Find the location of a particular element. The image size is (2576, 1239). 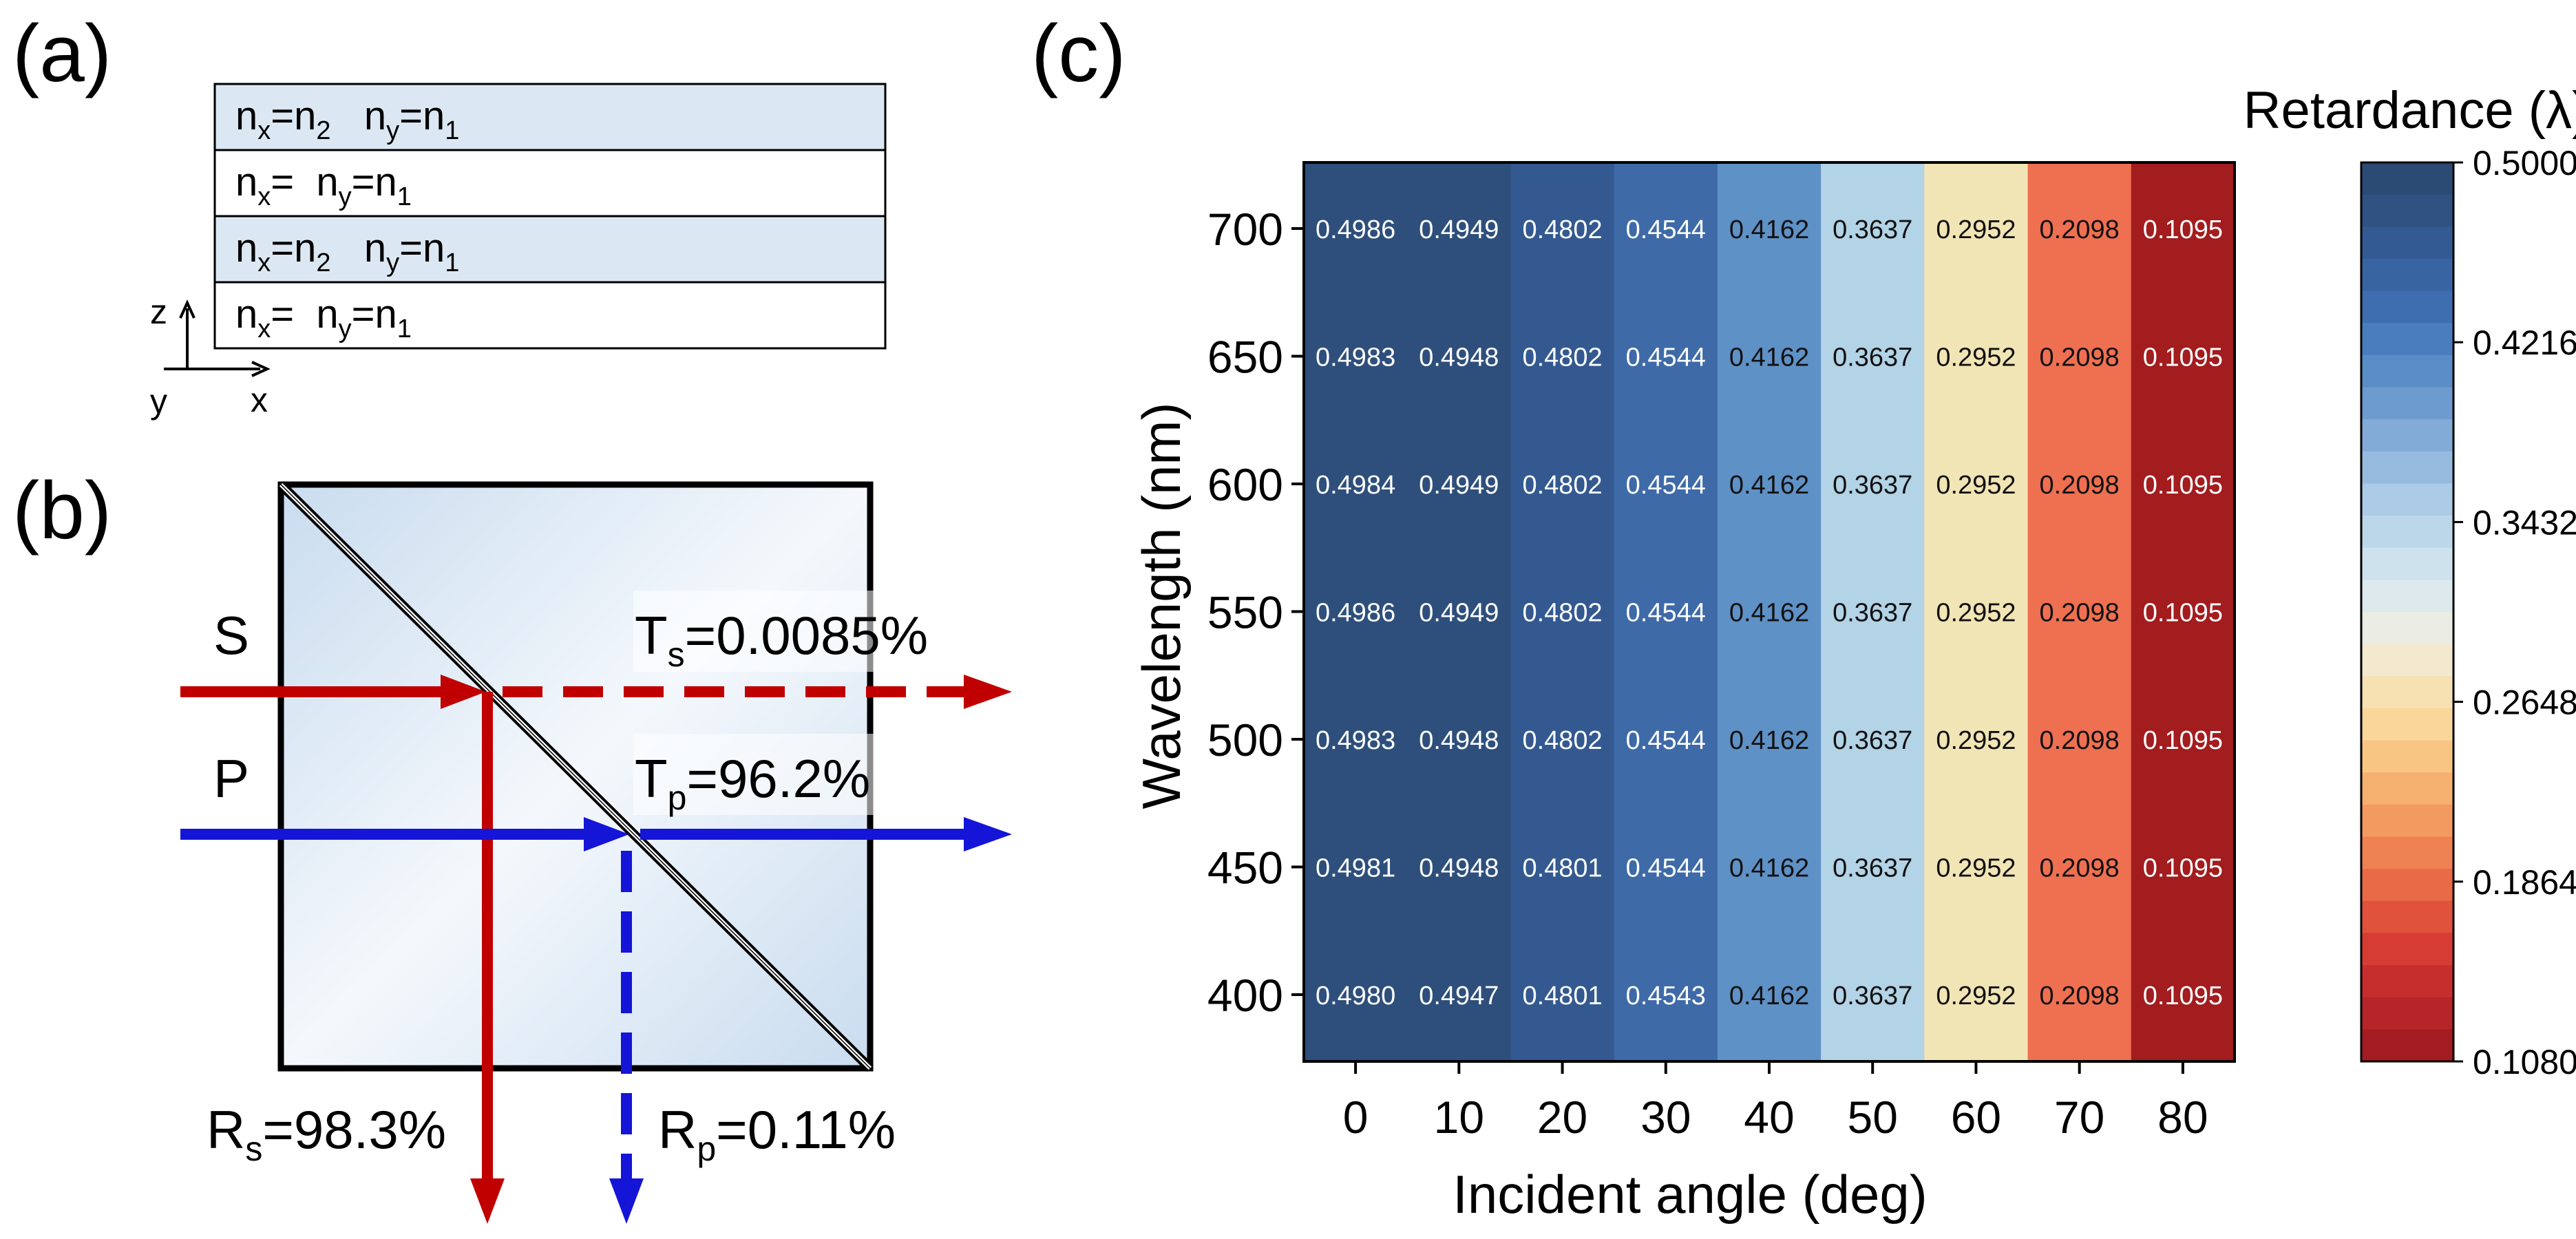

panel-c-label: (c) is located at coordinates (1078, 53).